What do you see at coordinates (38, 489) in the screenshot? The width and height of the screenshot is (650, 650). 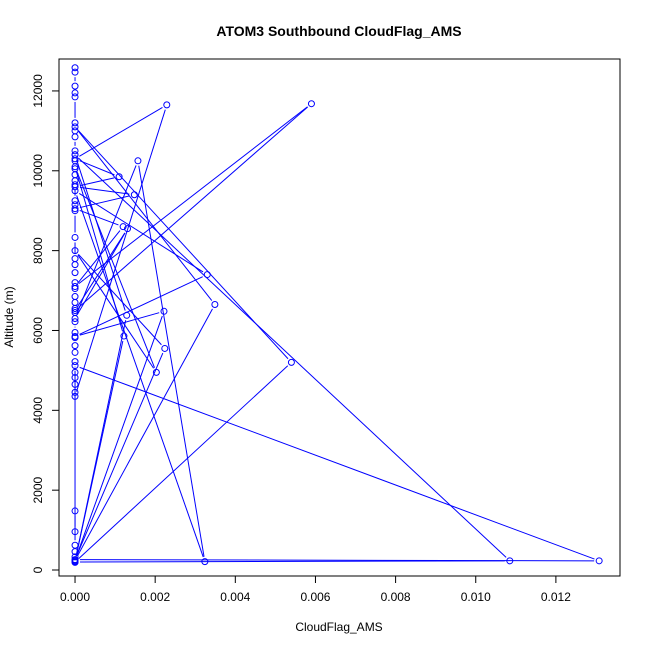 I see `y-tick-label: 2000` at bounding box center [38, 489].